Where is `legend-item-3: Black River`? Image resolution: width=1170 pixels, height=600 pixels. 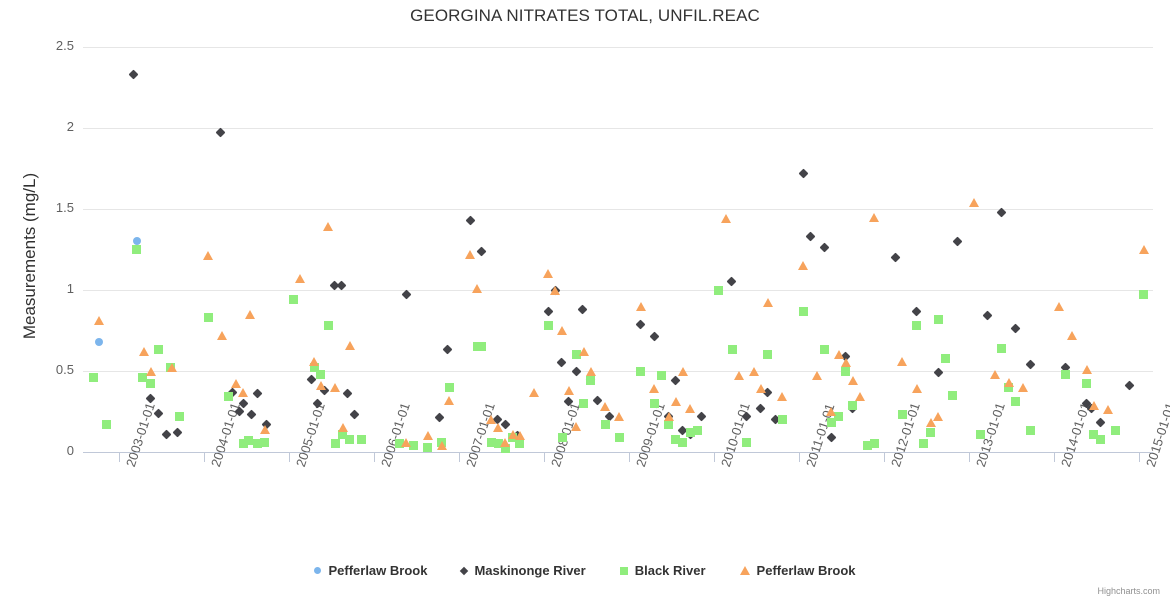 legend-item-3: Black River is located at coordinates (662, 570).